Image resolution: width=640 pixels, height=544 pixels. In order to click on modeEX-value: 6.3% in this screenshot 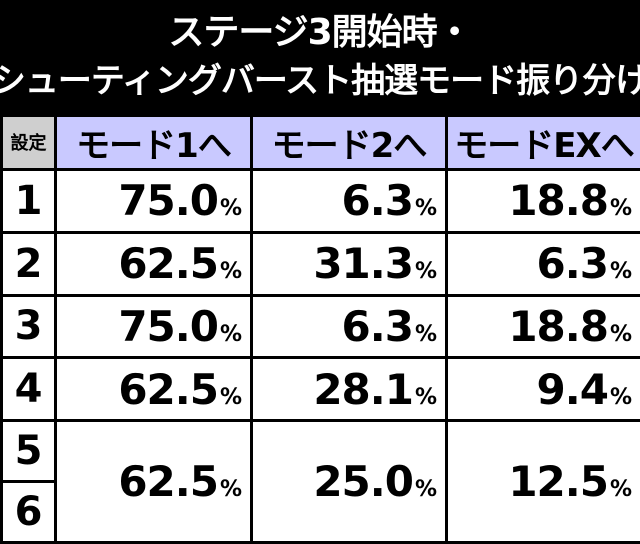, I will do `click(542, 263)`.